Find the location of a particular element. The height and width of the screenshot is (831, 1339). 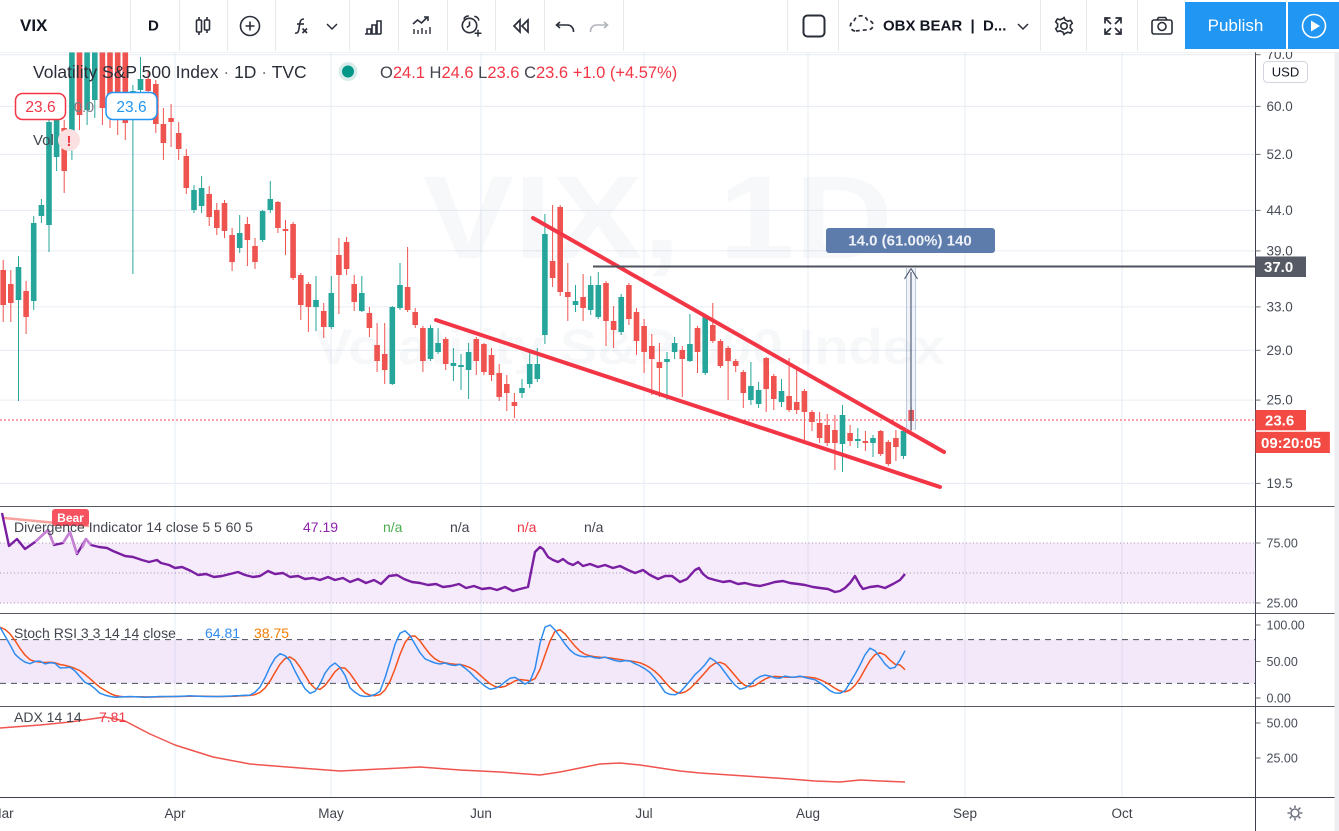

svg-text: Stoch RSI 3 3 14 14 close is located at coordinates (95, 633).